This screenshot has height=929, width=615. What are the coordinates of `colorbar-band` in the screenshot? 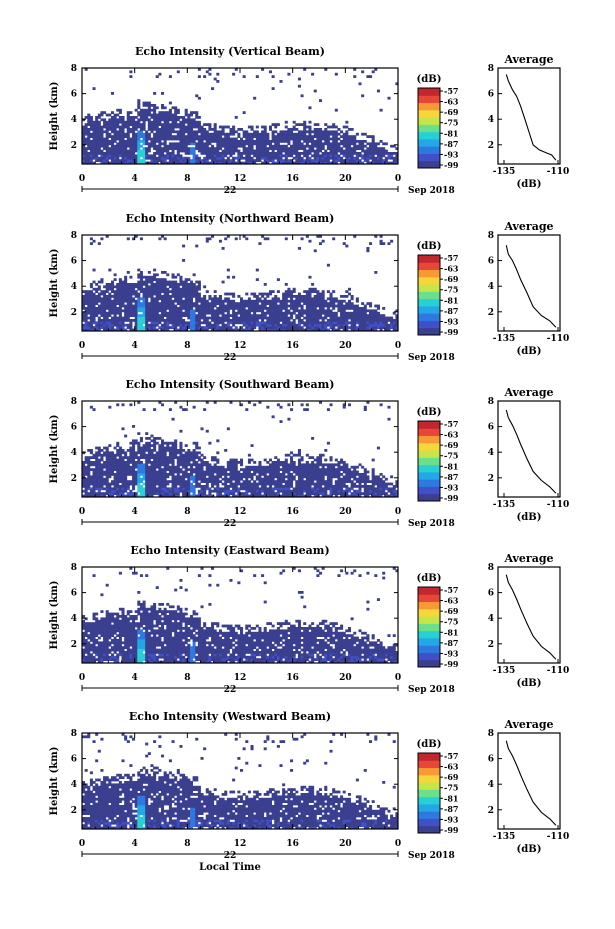 It's located at (429, 331).